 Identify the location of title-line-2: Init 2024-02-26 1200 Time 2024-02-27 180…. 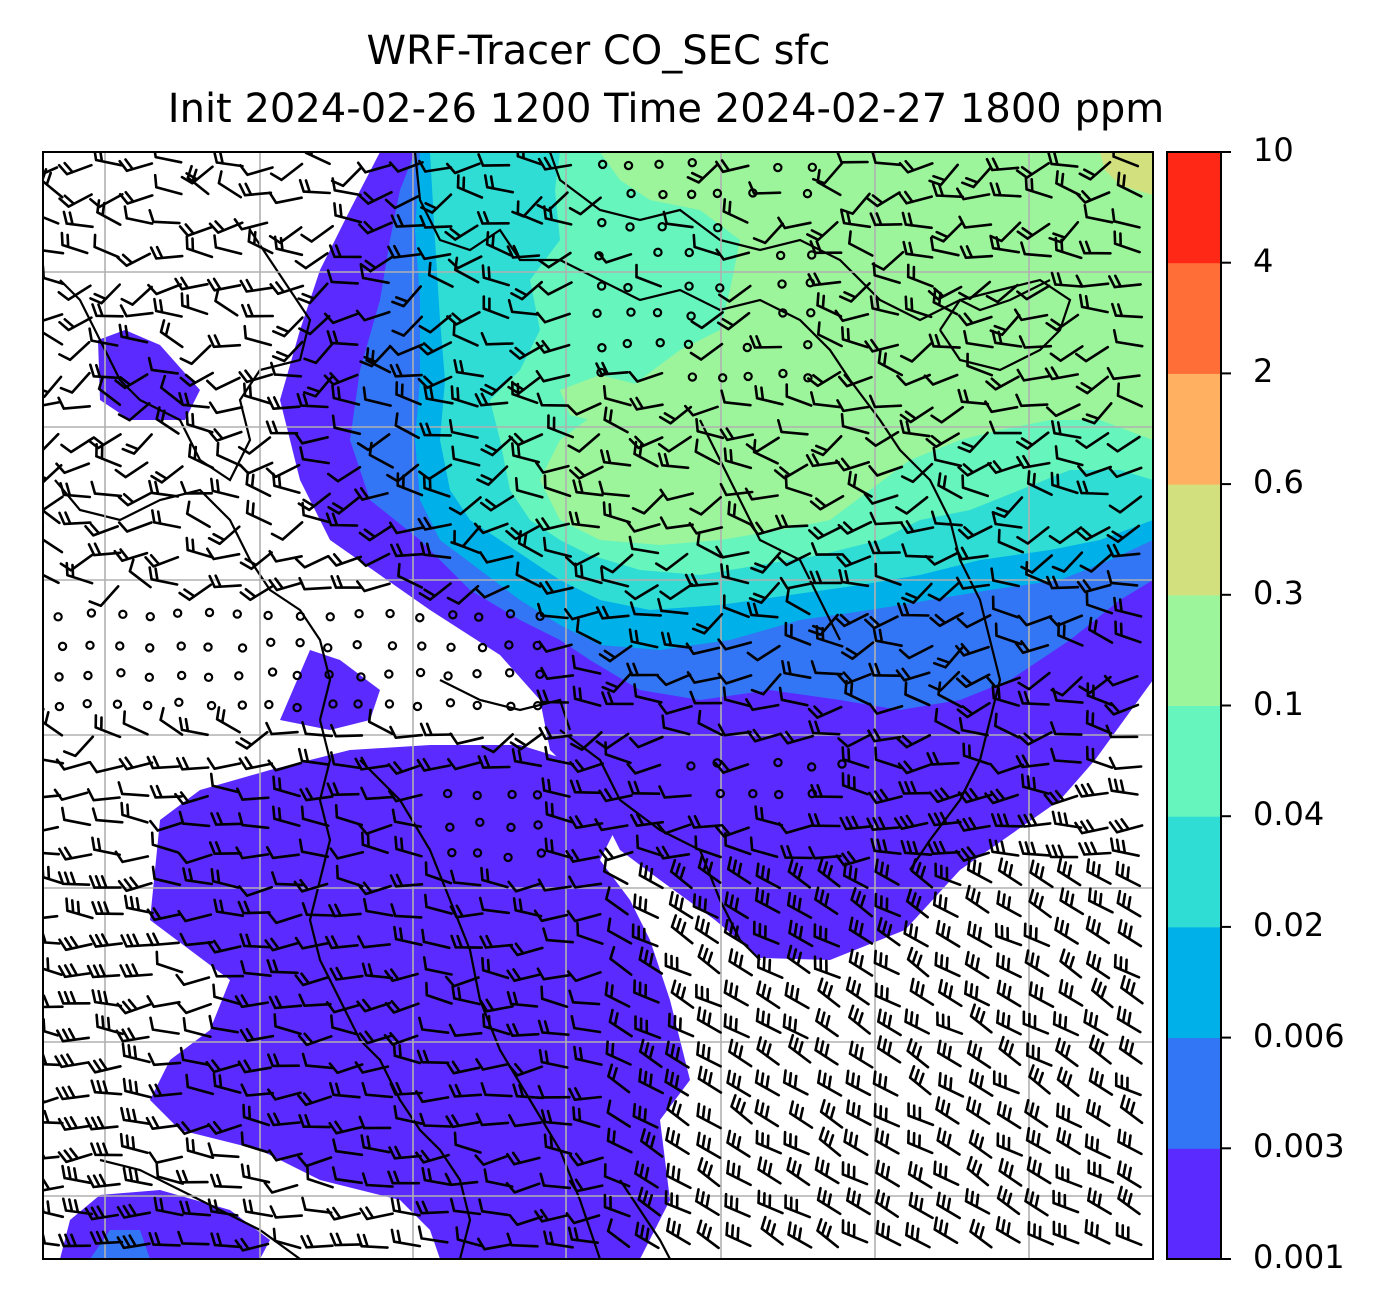
(666, 109).